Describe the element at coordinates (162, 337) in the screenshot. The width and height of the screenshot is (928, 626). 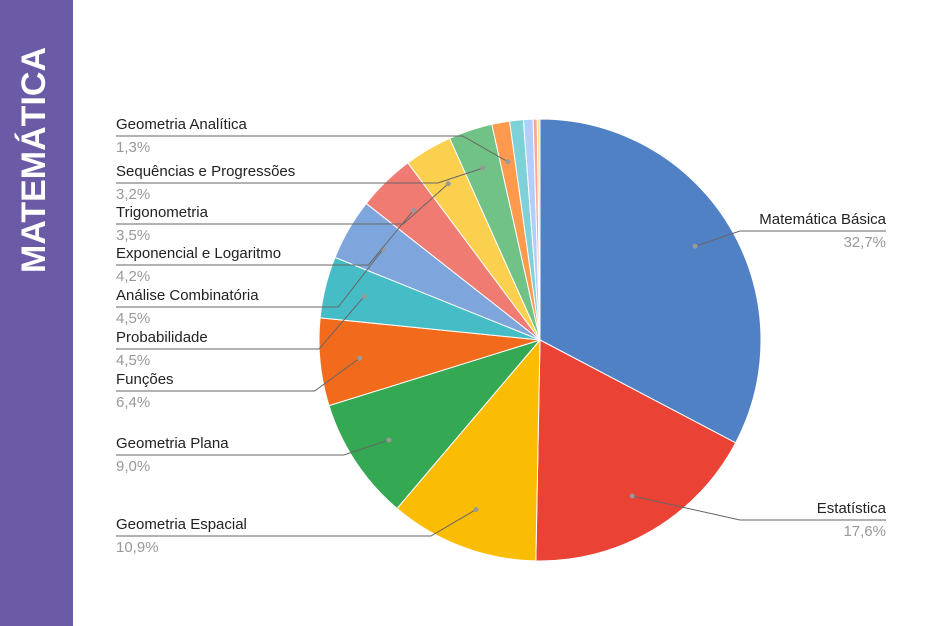
I see `slice-label: Probabilidade` at that location.